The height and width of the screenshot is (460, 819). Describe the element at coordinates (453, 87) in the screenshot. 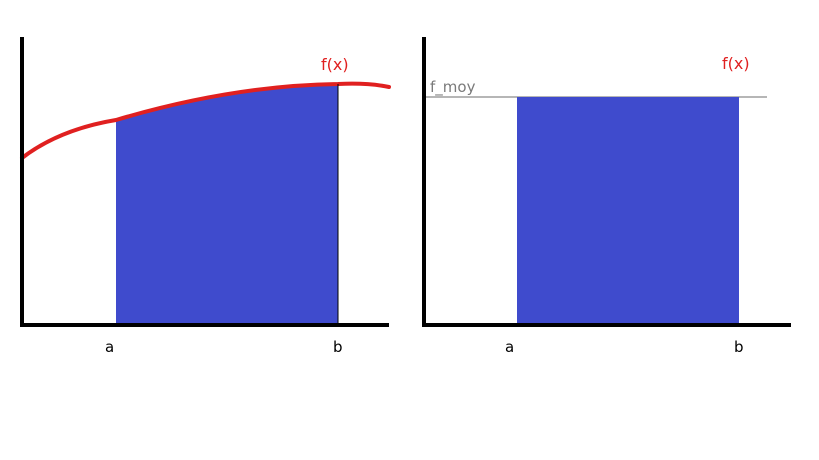

I see `right-mean-label: f_moy` at that location.